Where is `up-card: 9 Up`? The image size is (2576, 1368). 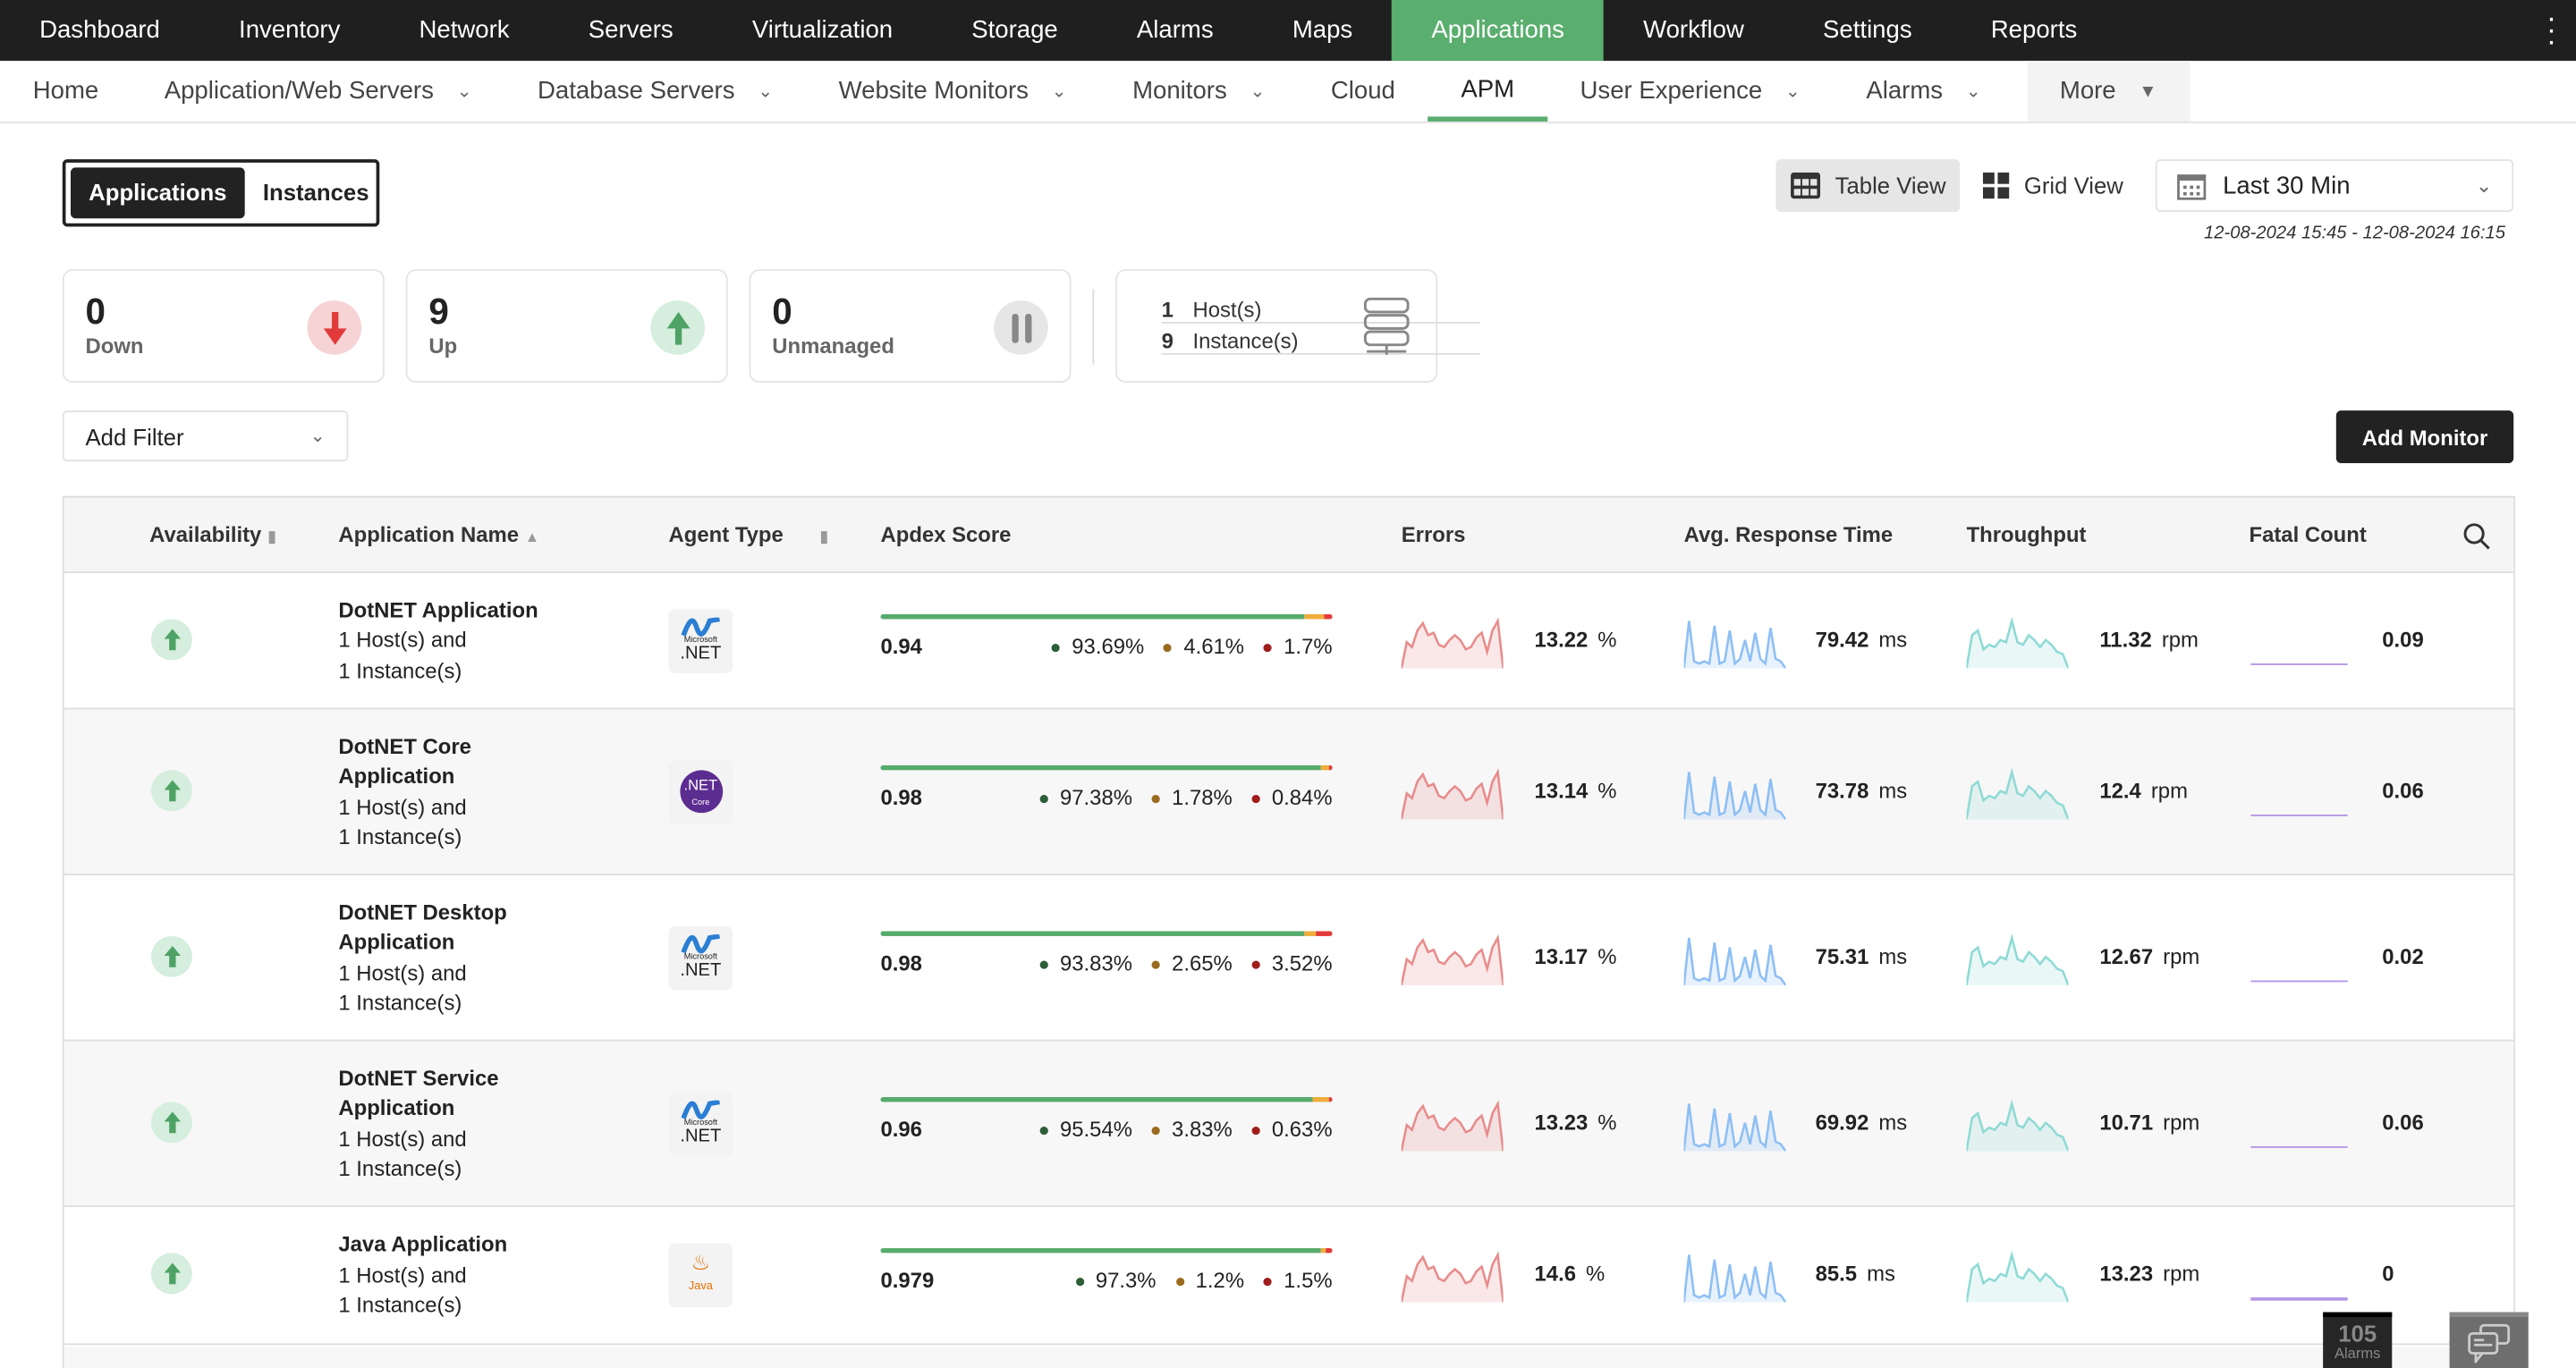
up-card: 9 Up is located at coordinates (566, 326).